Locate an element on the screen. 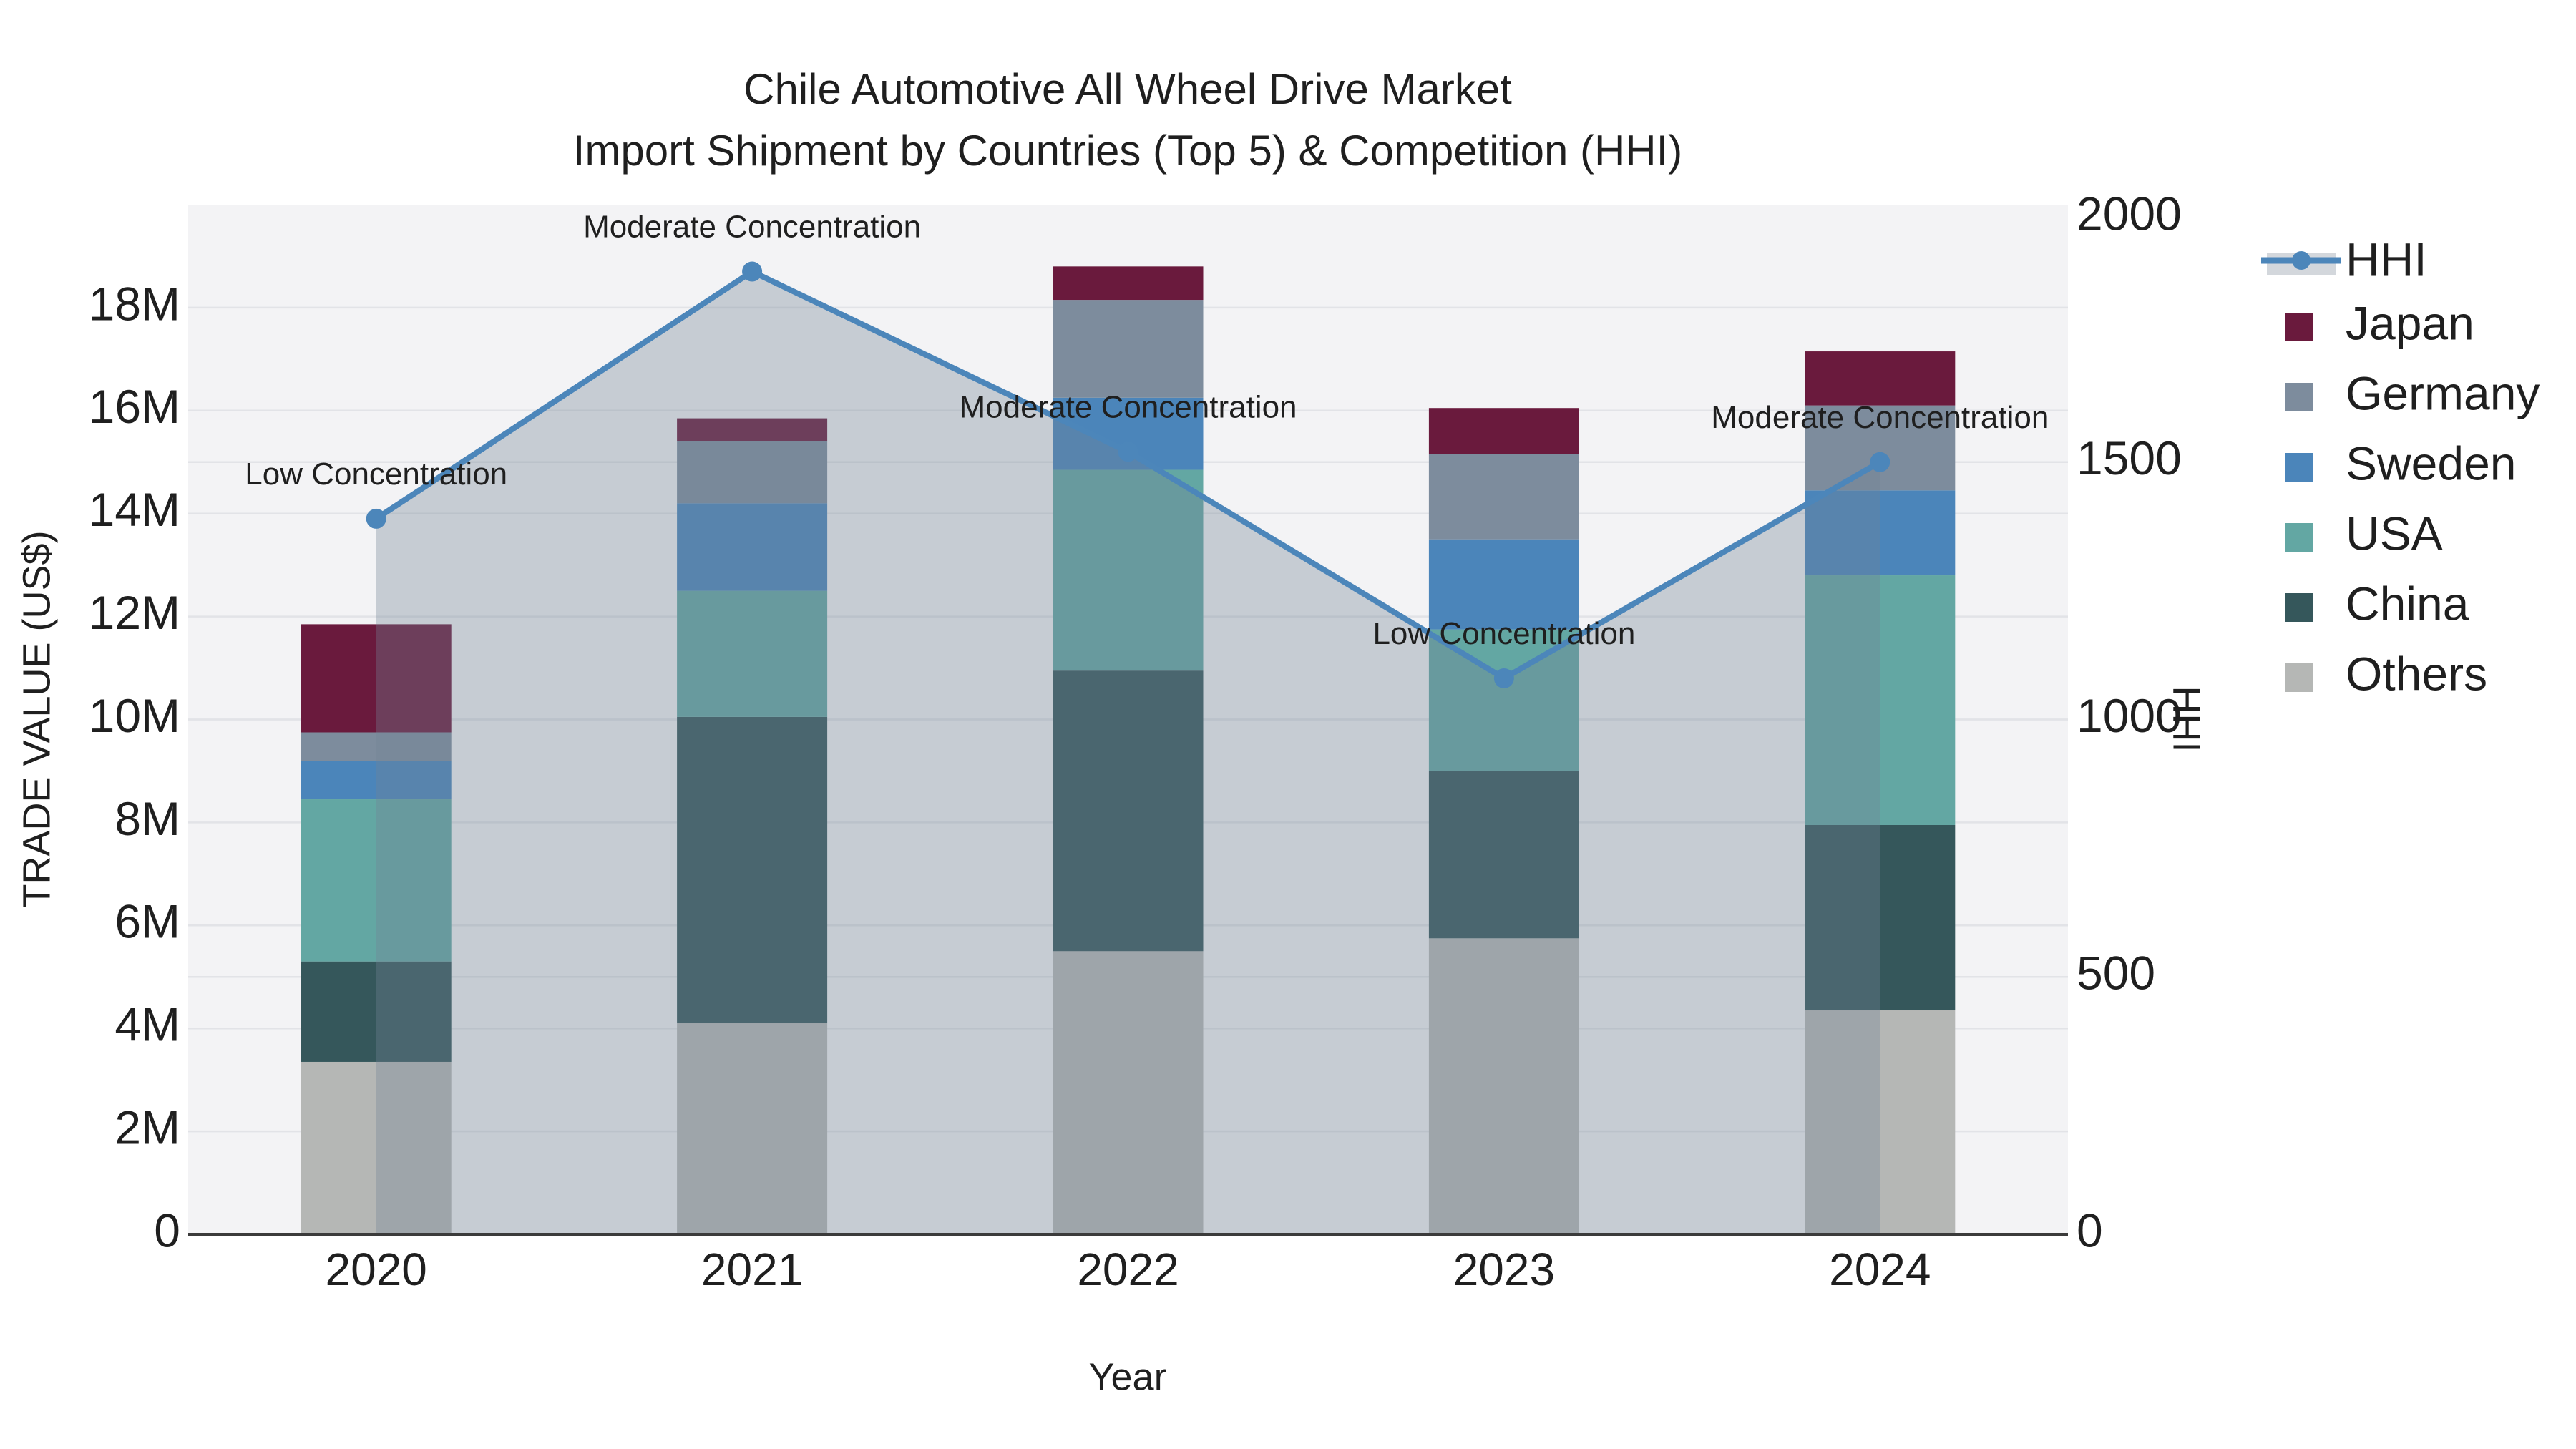  legend-label-others: Others is located at coordinates (2416, 673).